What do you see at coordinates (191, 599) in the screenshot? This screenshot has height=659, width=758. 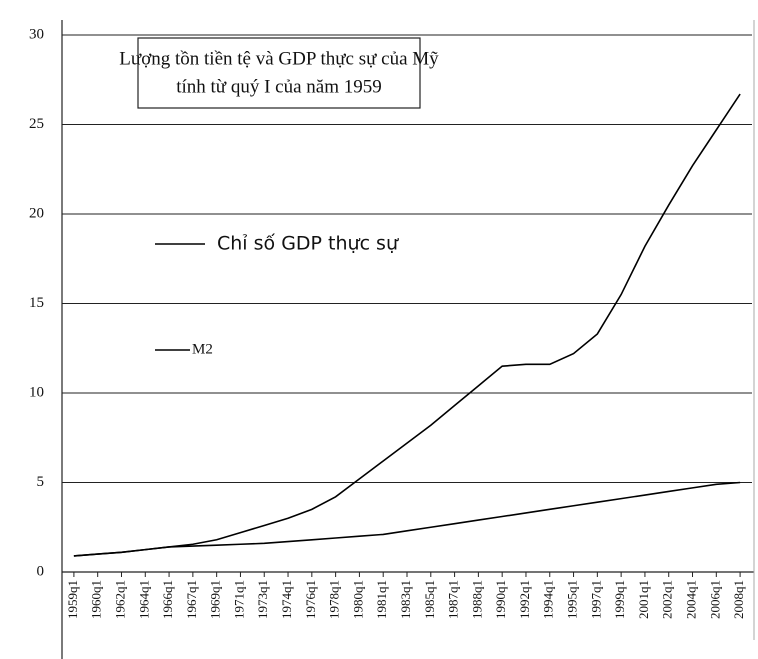 I see `x-tick-label: 1967q1` at bounding box center [191, 599].